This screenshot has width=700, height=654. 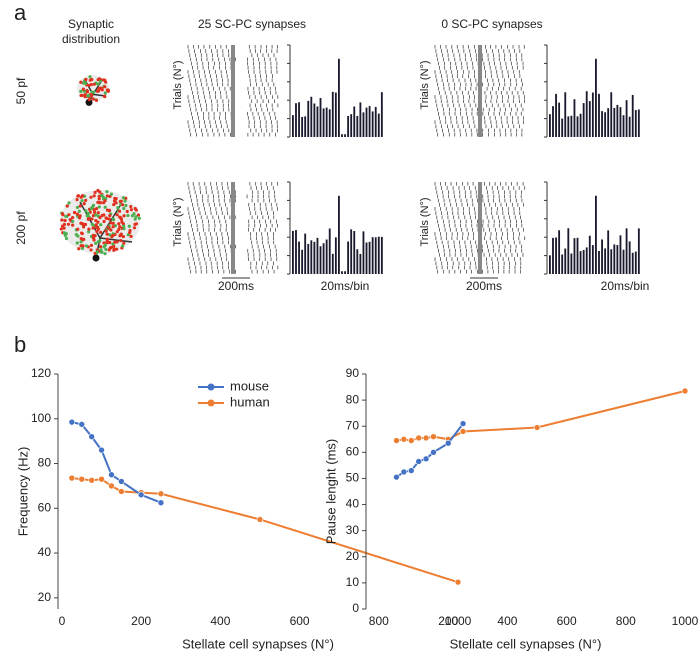 What do you see at coordinates (236, 286) in the screenshot?
I see `time-scale: 200ms` at bounding box center [236, 286].